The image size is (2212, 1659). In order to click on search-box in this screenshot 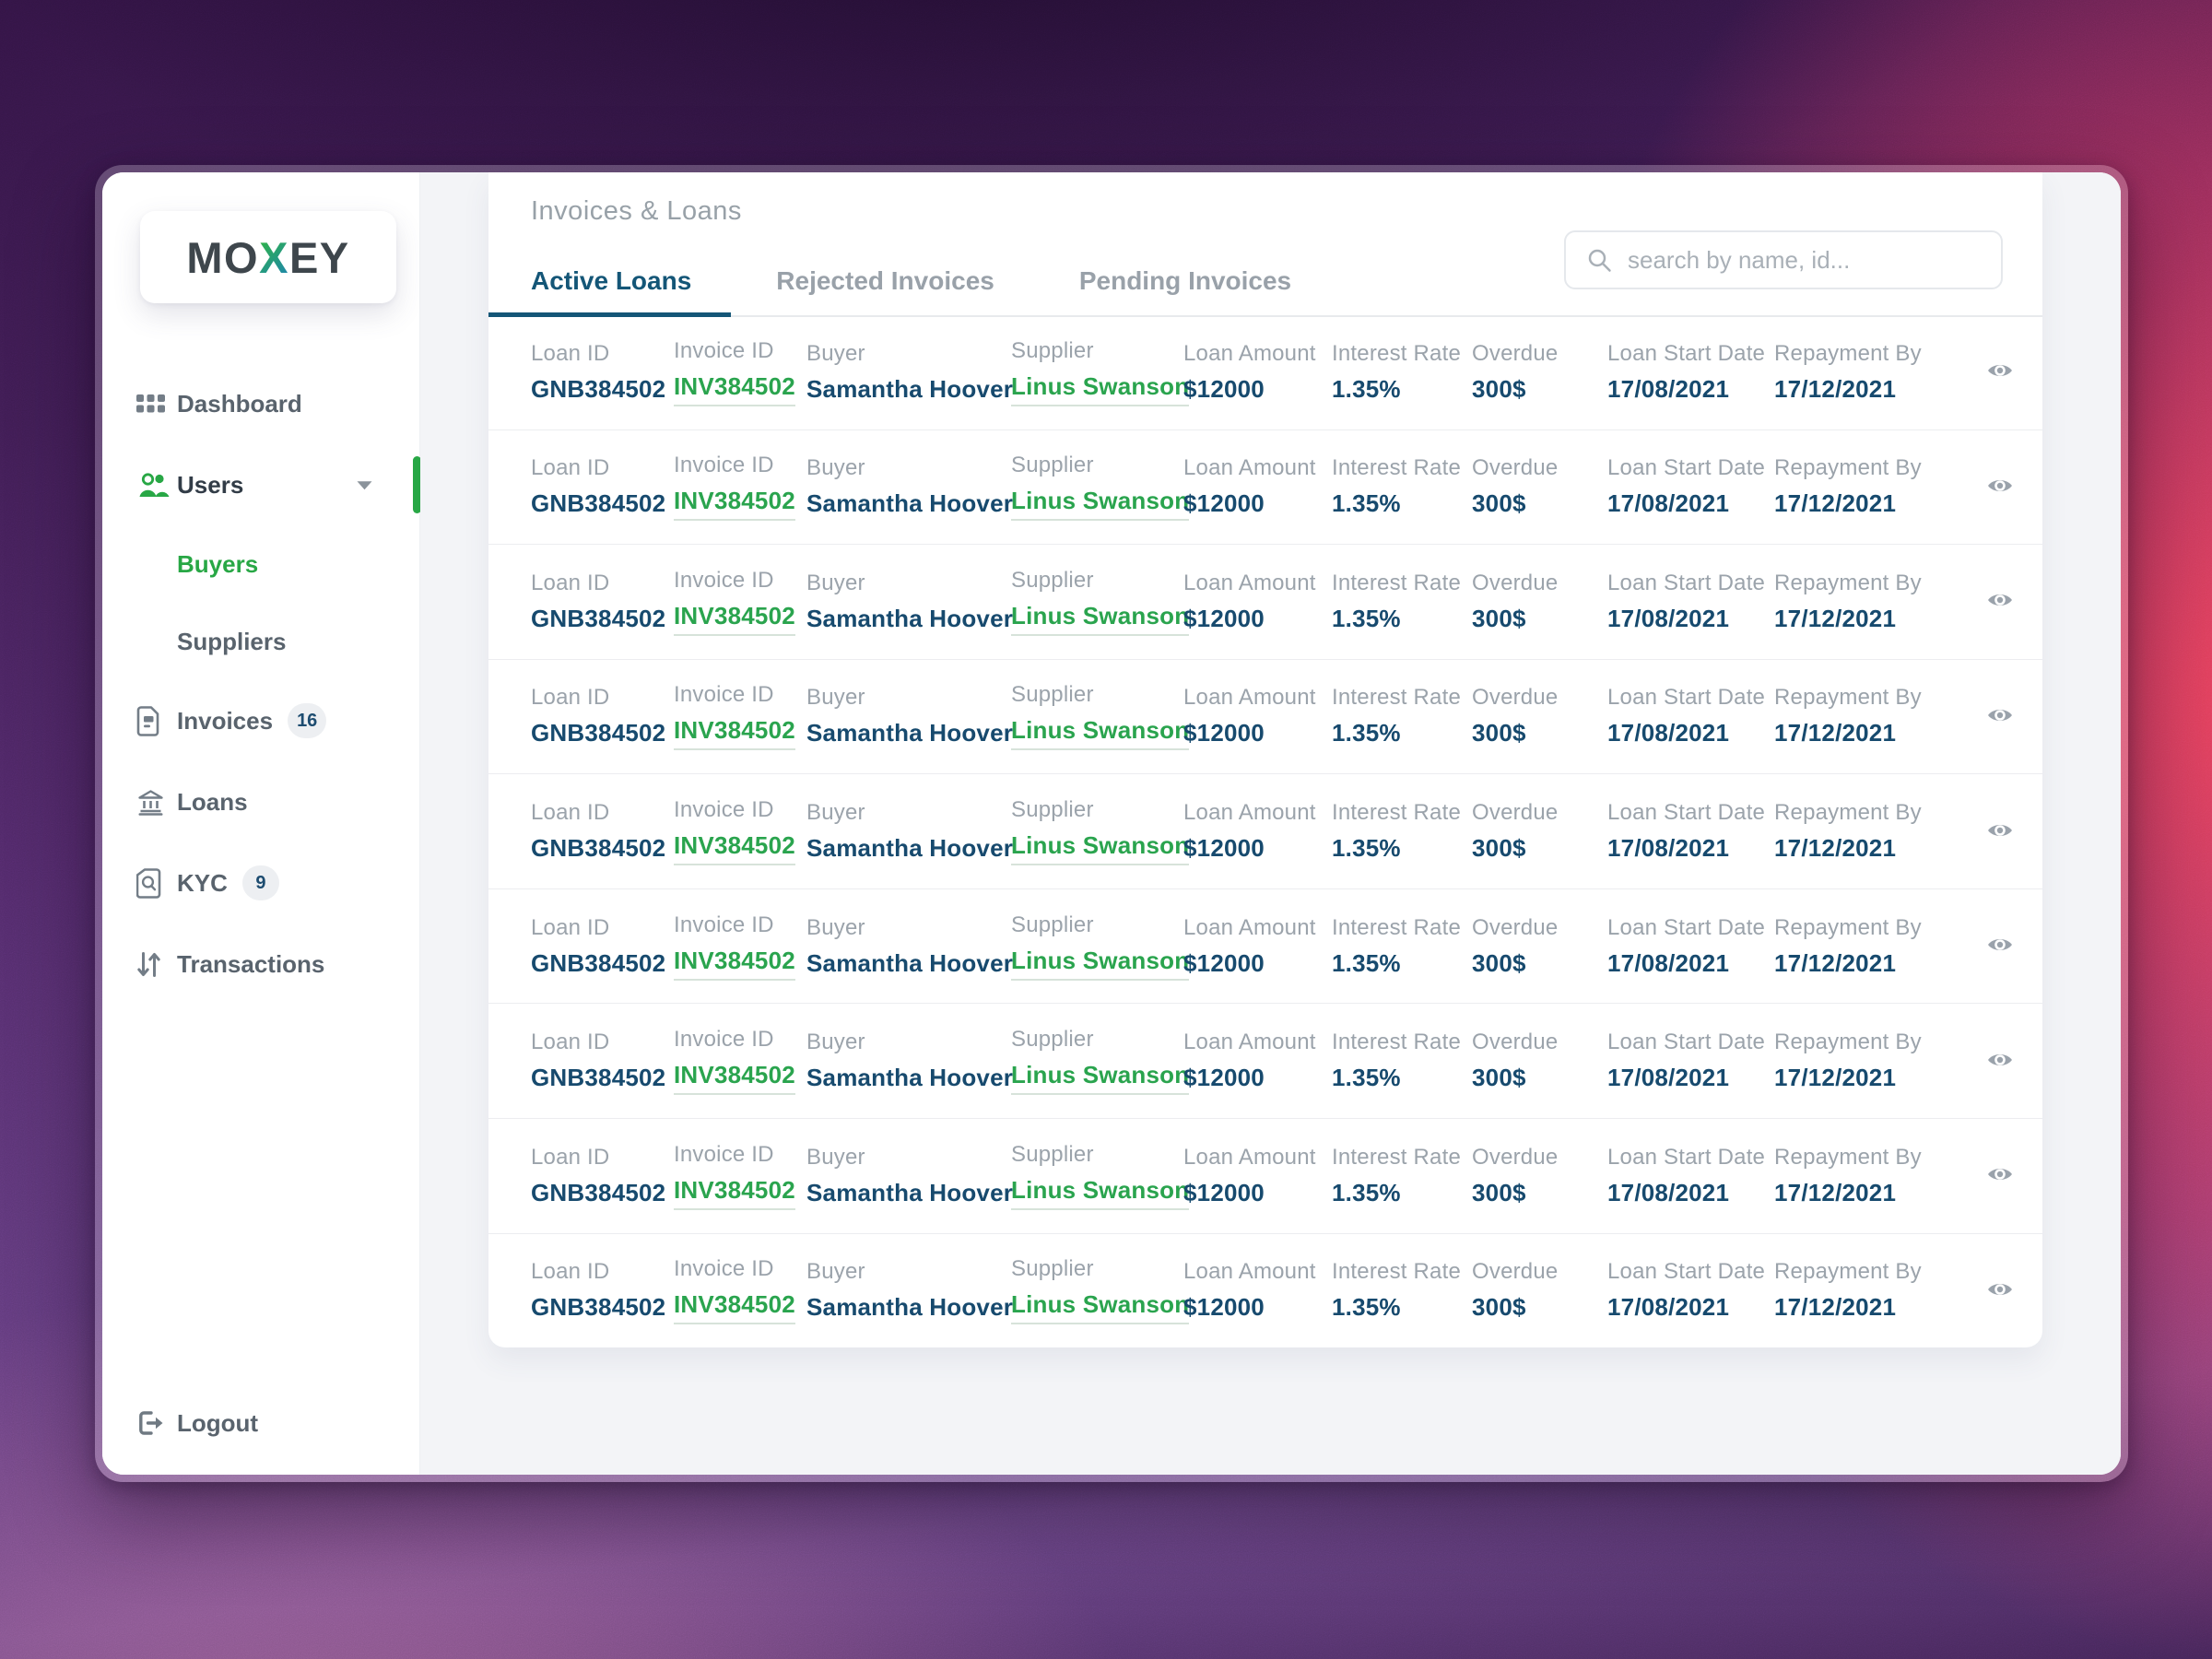, I will do `click(1783, 259)`.